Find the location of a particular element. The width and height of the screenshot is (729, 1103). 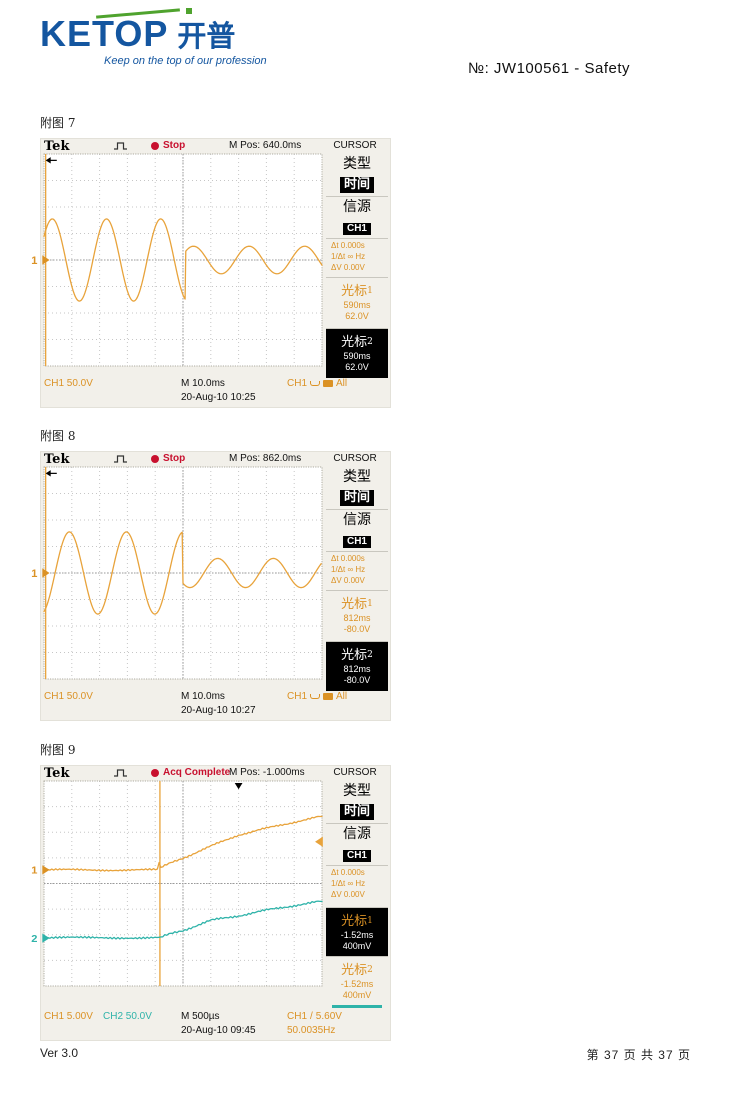

scope-date-row: 20-Aug-10 10:27 is located at coordinates (215, 711).